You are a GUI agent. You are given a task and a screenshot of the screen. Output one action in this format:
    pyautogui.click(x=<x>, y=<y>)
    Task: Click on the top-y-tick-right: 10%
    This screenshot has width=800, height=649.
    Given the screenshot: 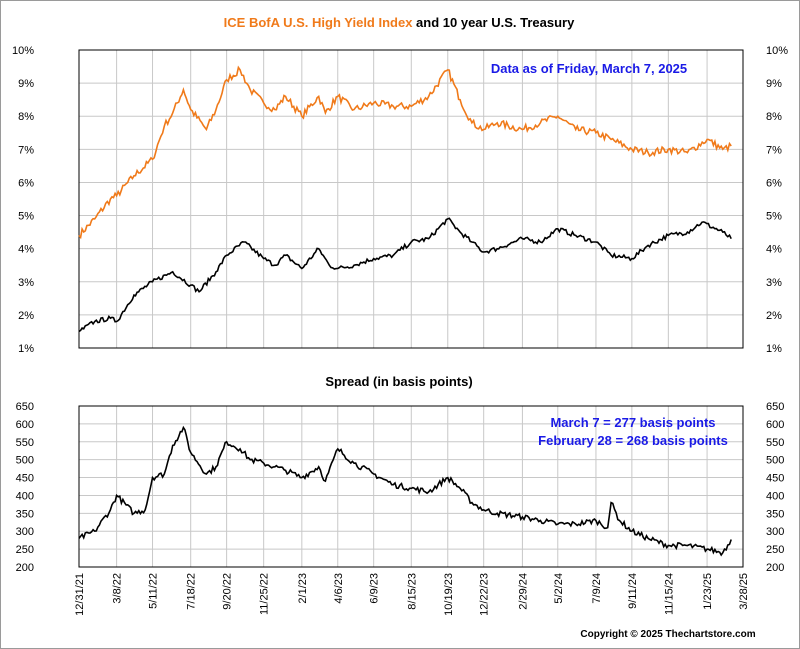 What is the action you would take?
    pyautogui.click(x=777, y=51)
    